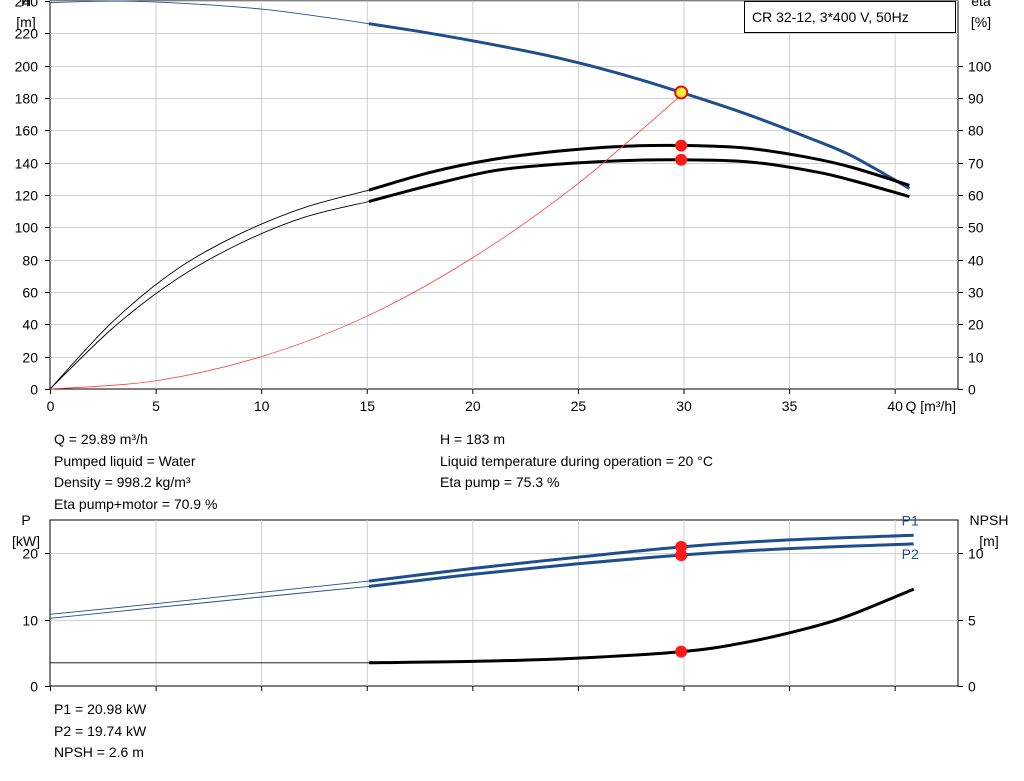 The height and width of the screenshot is (781, 1024). Describe the element at coordinates (27, 228) in the screenshot. I see `y-left-tick-label: 100` at that location.